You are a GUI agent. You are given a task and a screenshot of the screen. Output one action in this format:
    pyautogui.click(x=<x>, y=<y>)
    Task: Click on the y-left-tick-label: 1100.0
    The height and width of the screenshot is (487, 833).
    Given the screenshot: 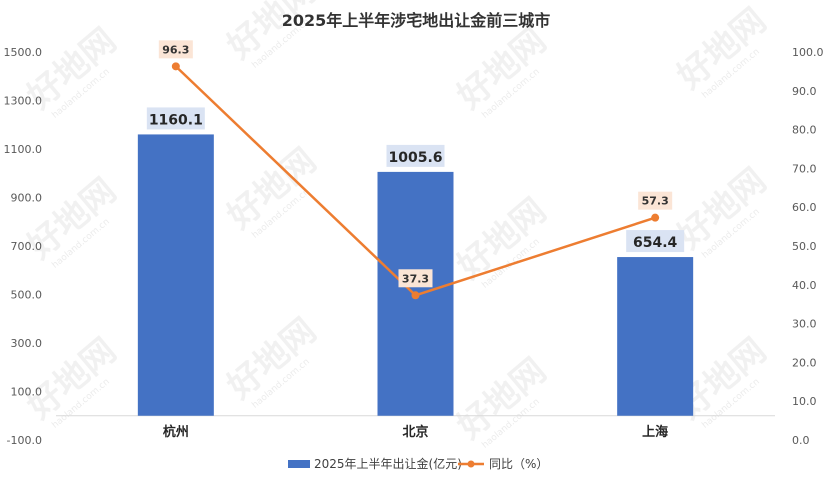 What is the action you would take?
    pyautogui.click(x=23, y=149)
    